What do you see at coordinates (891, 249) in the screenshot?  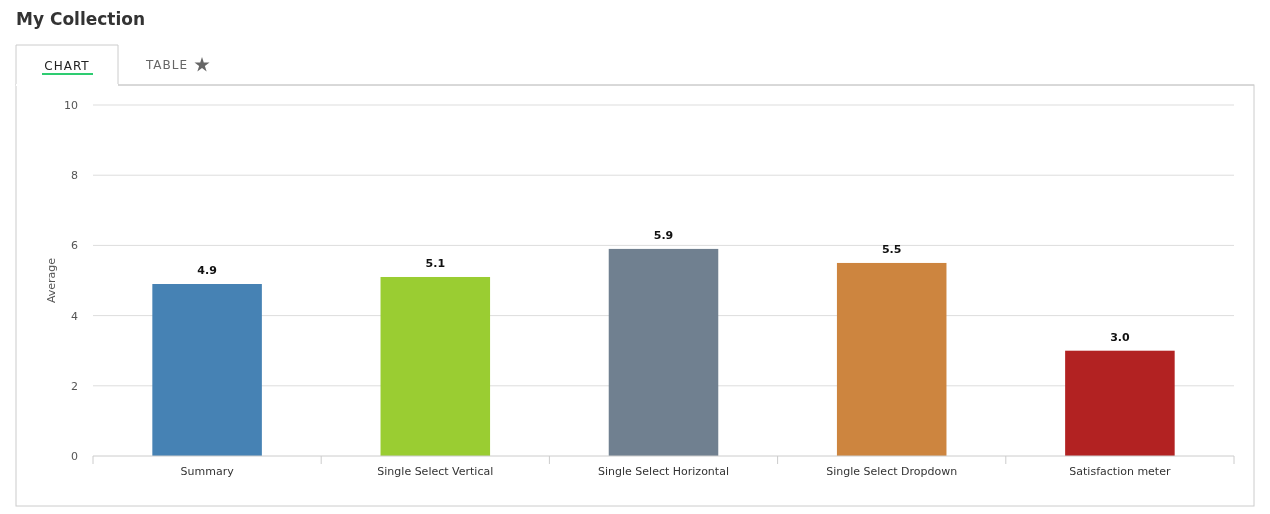 I see `data-label: 5.5` at bounding box center [891, 249].